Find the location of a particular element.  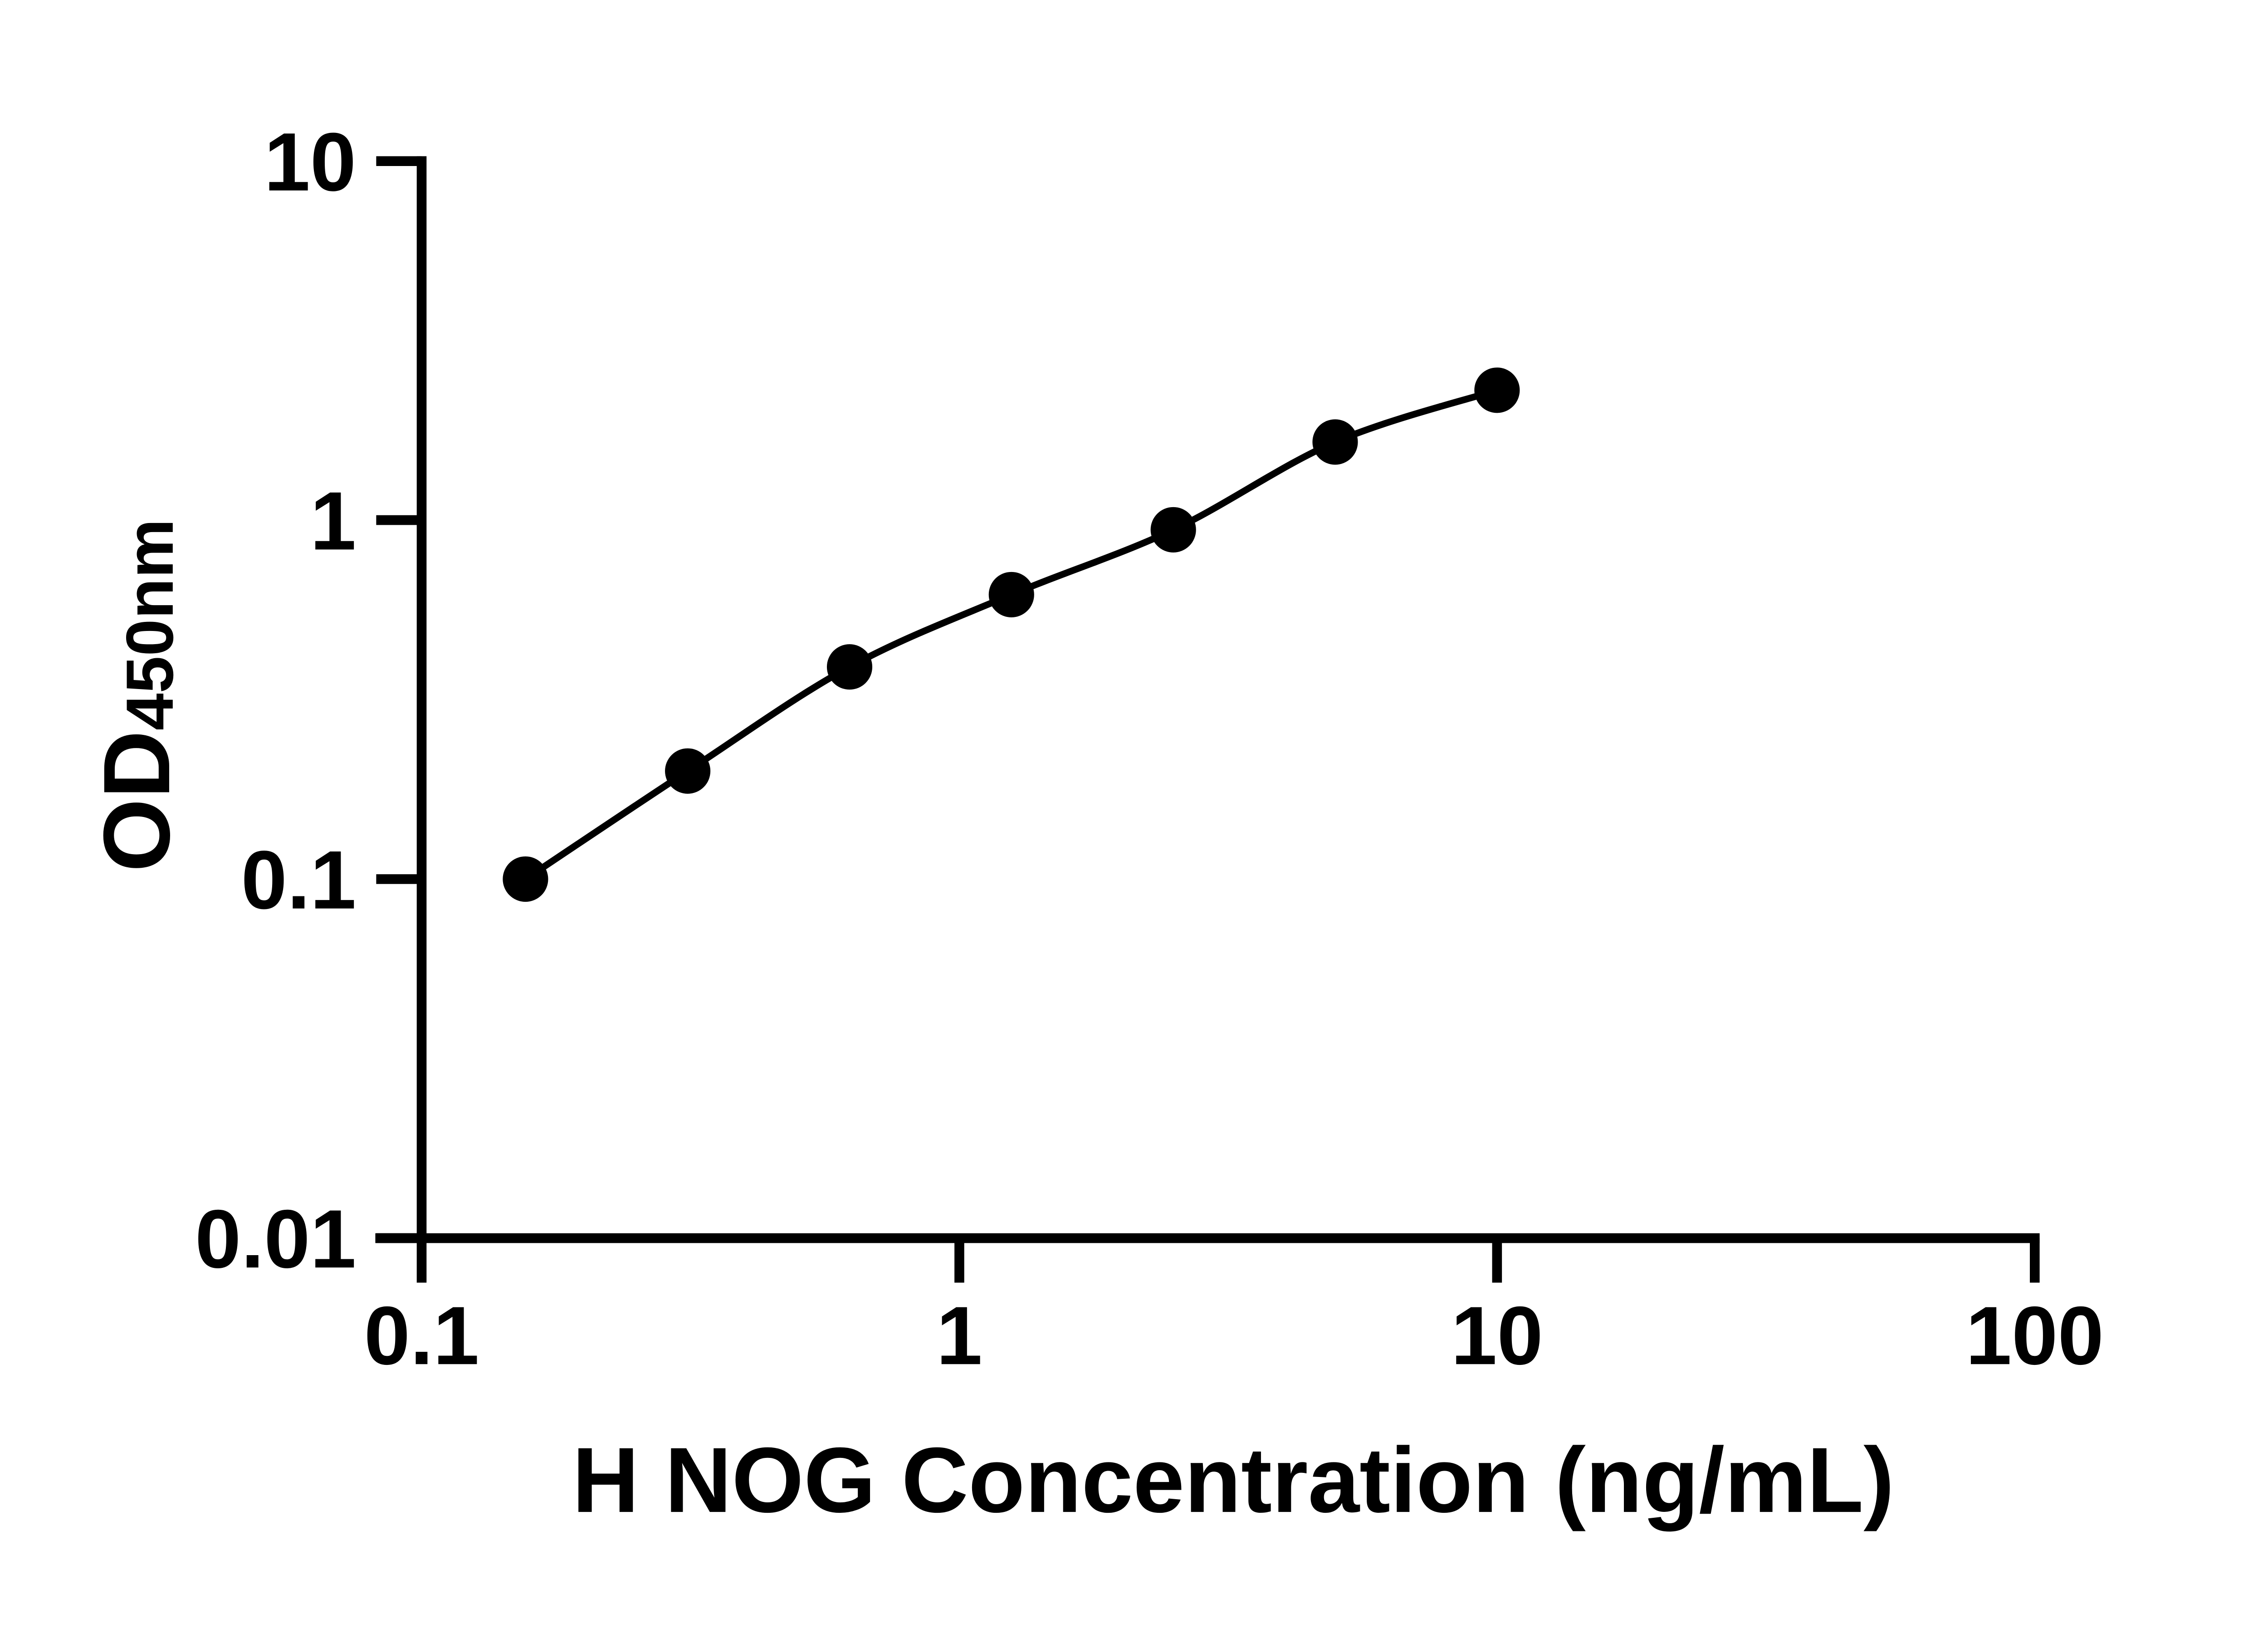

series-layer is located at coordinates (1012, 634).